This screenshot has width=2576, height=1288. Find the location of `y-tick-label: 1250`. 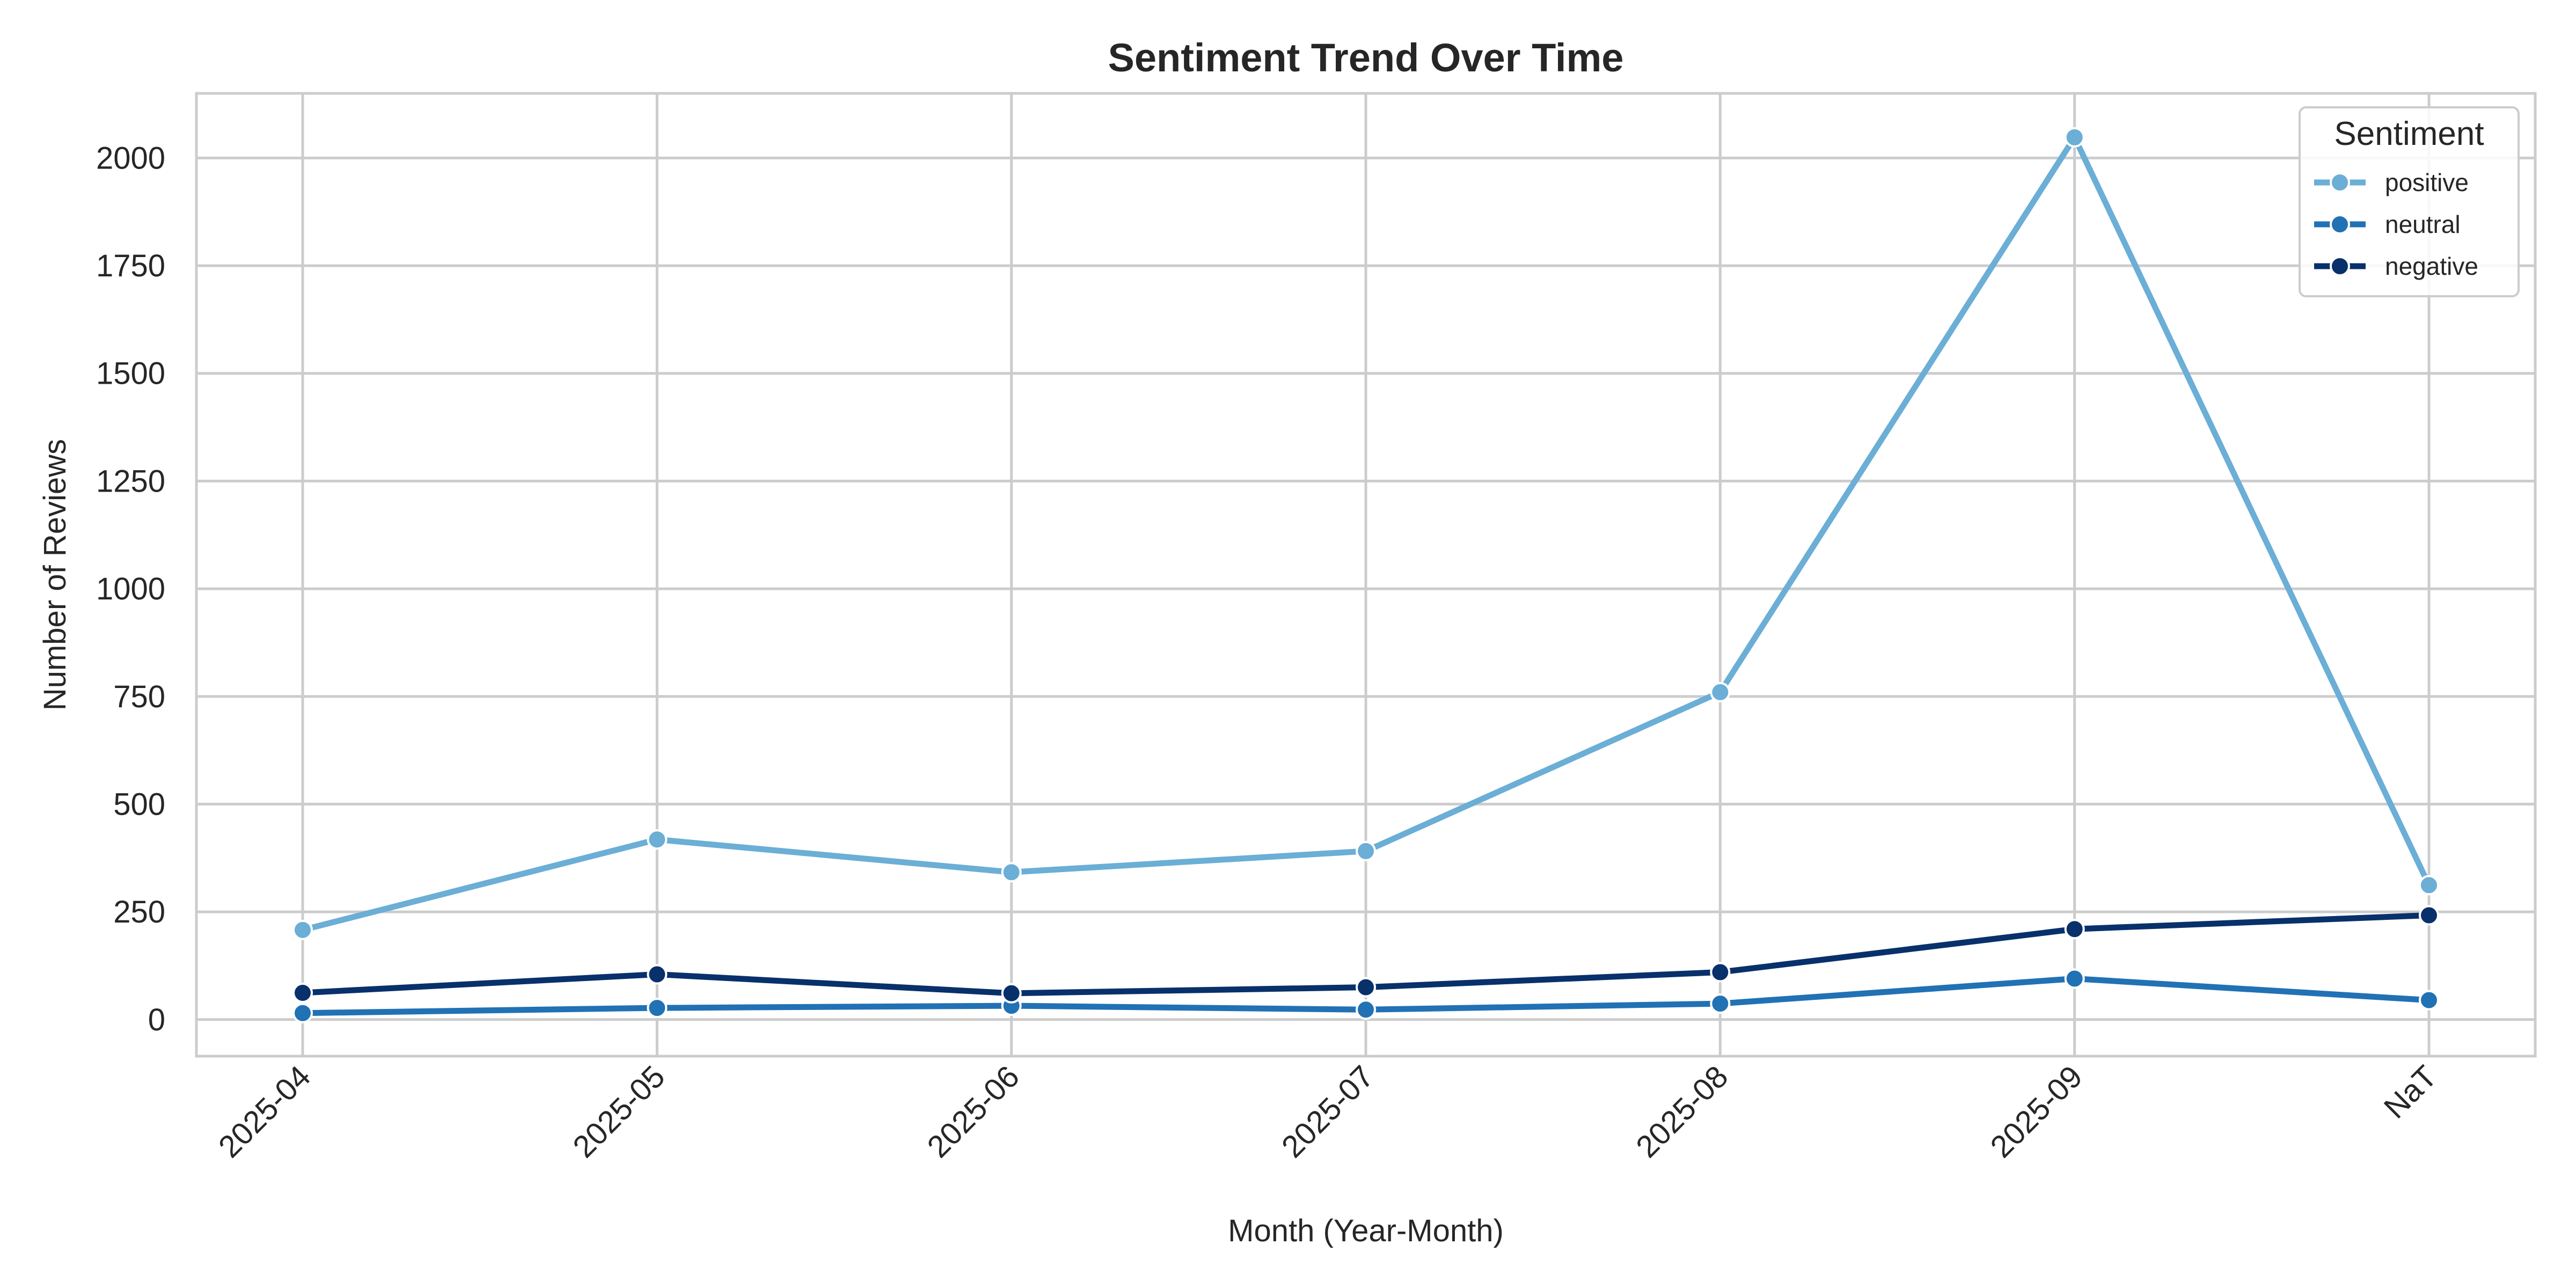

y-tick-label: 1250 is located at coordinates (130, 481).